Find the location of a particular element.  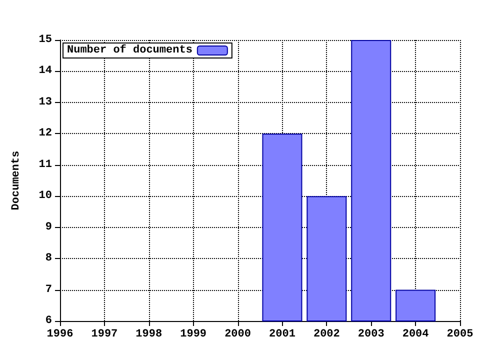

x-tick-label: 2004 is located at coordinates (416, 334).